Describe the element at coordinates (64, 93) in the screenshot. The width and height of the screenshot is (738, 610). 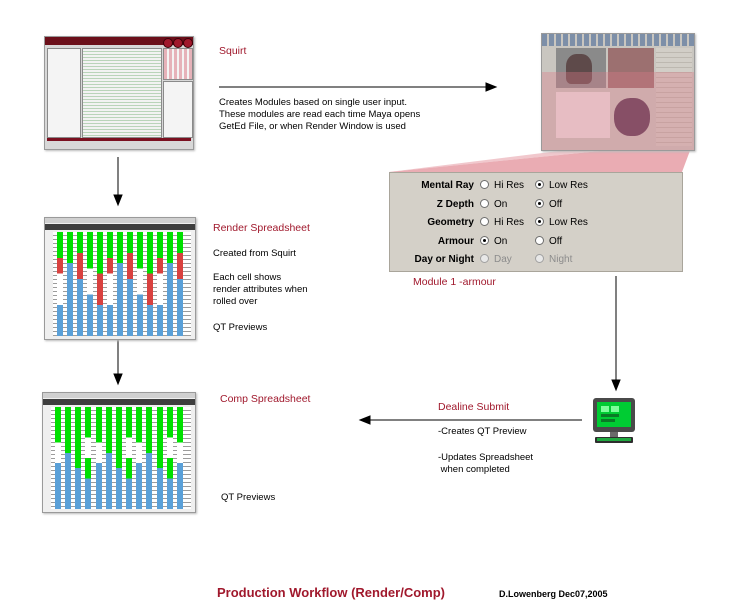
I see `squirt-left-list` at that location.